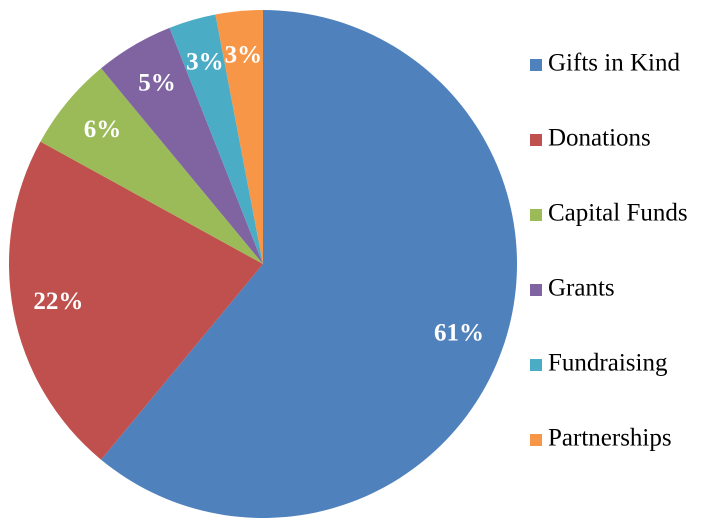 The image size is (716, 523). Describe the element at coordinates (610, 438) in the screenshot. I see `legend-label: Partnerships` at that location.